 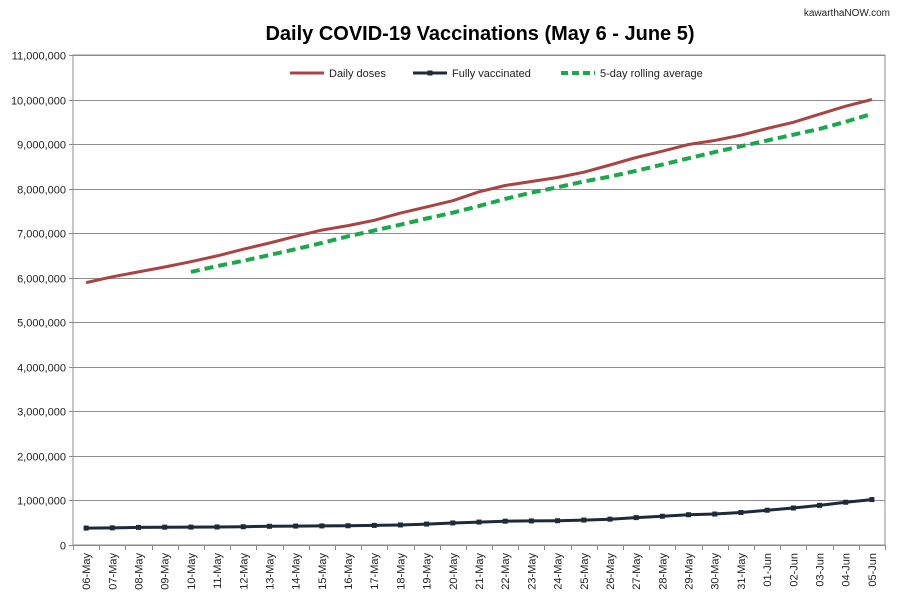 I want to click on x-tick-label: 15-May, so click(x=323, y=571).